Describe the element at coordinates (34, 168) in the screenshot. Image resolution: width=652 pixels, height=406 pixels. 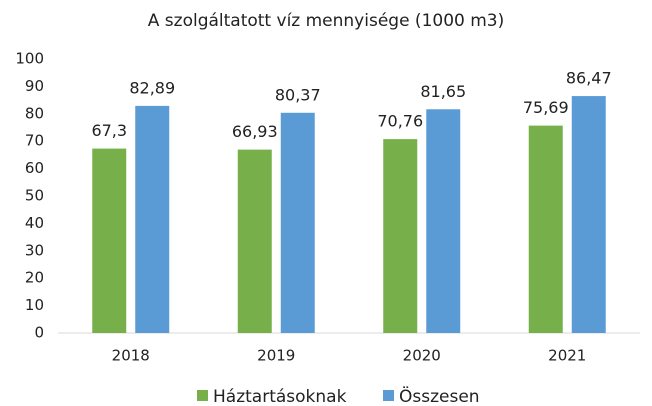
I see `y-tick-label: 60` at that location.